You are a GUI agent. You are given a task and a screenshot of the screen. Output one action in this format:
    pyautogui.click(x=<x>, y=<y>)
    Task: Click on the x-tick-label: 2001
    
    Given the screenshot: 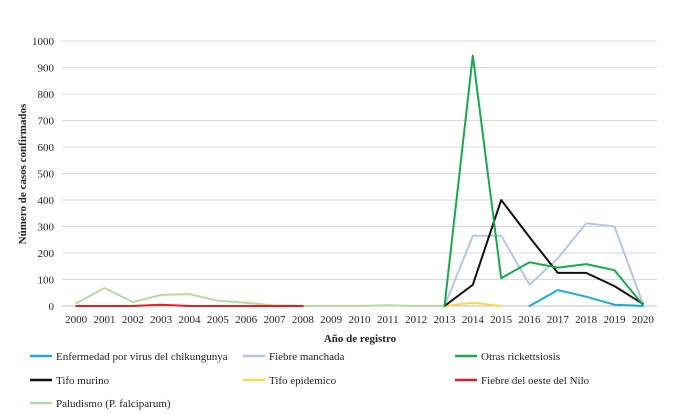 What is the action you would take?
    pyautogui.click(x=105, y=320)
    